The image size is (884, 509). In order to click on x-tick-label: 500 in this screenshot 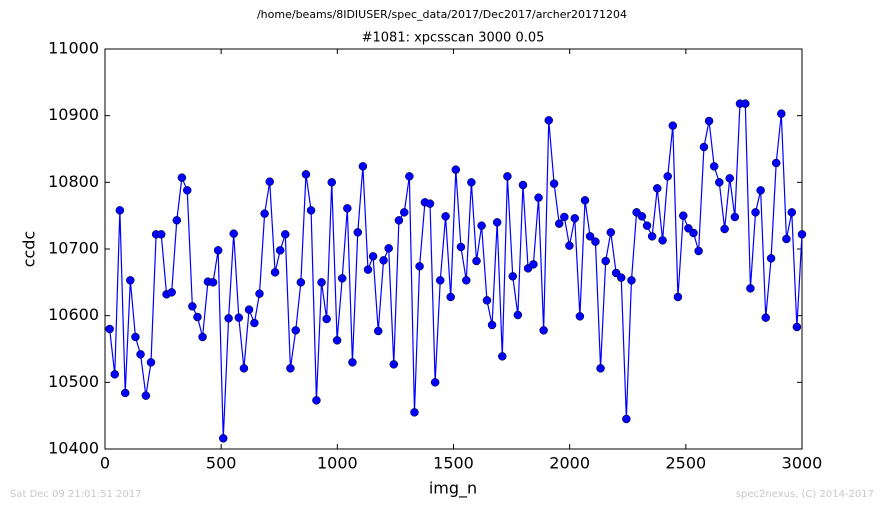, I will do `click(221, 463)`.